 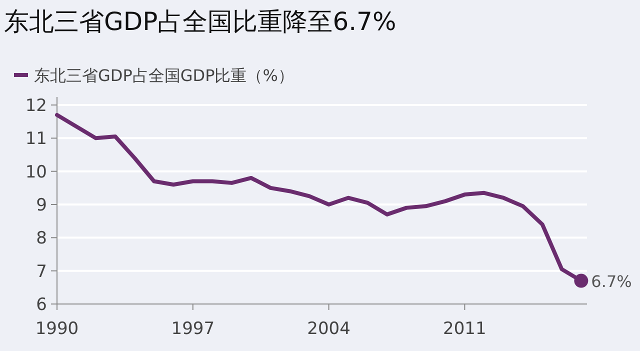 I want to click on y-tick-label: 11, so click(x=36, y=139).